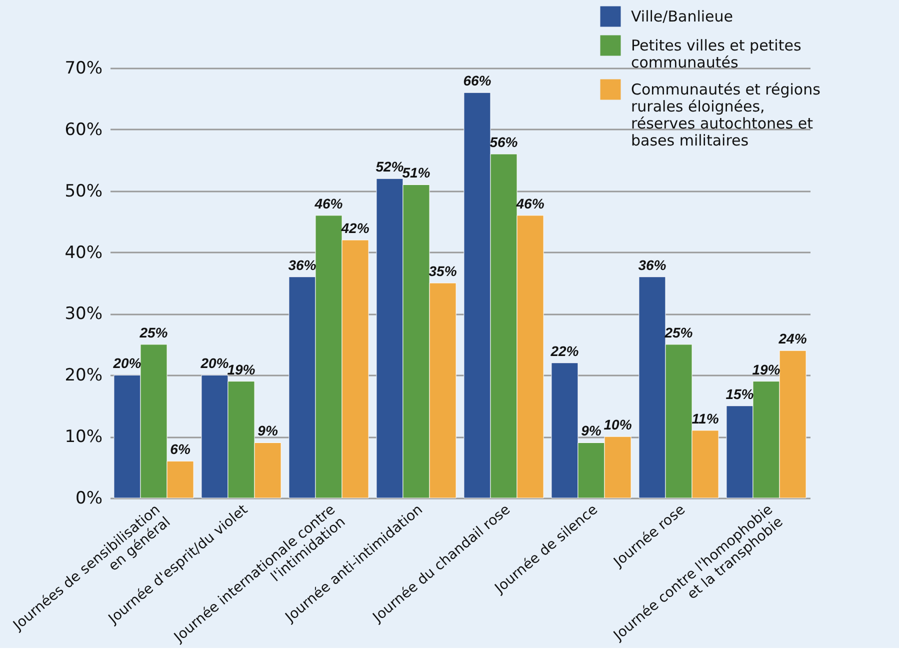 The height and width of the screenshot is (650, 899). I want to click on data-label: 35%, so click(443, 271).